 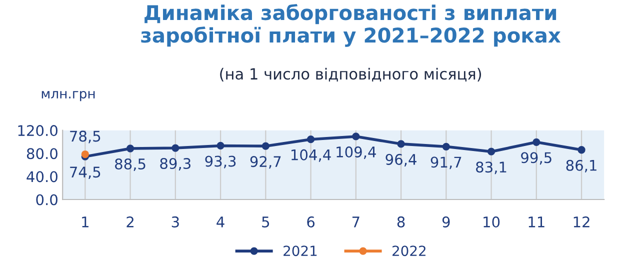 What do you see at coordinates (492, 222) in the screenshot?
I see `x-tick-label: 10` at bounding box center [492, 222].